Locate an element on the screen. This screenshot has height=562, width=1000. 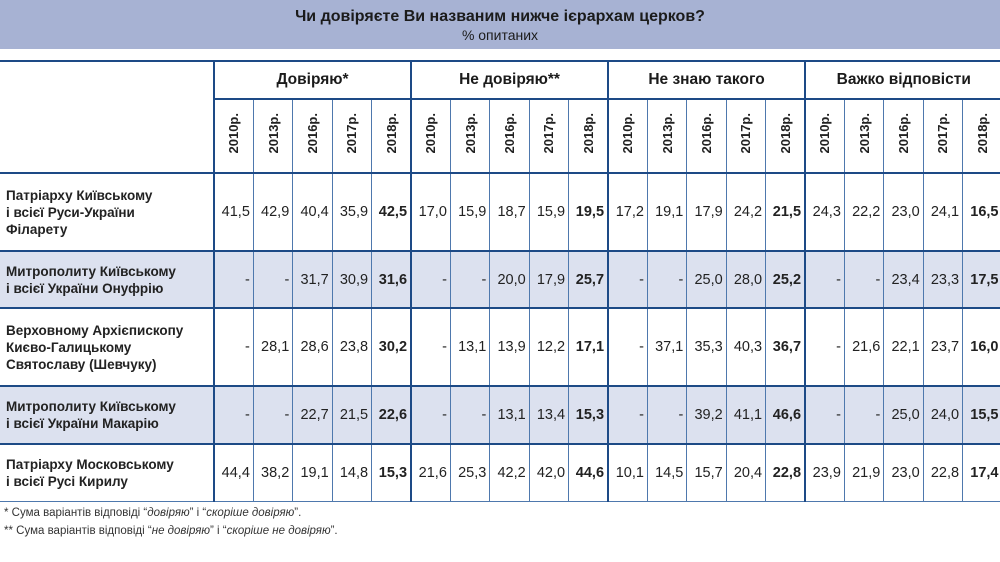
value-cell: 23,7 is located at coordinates (943, 347).